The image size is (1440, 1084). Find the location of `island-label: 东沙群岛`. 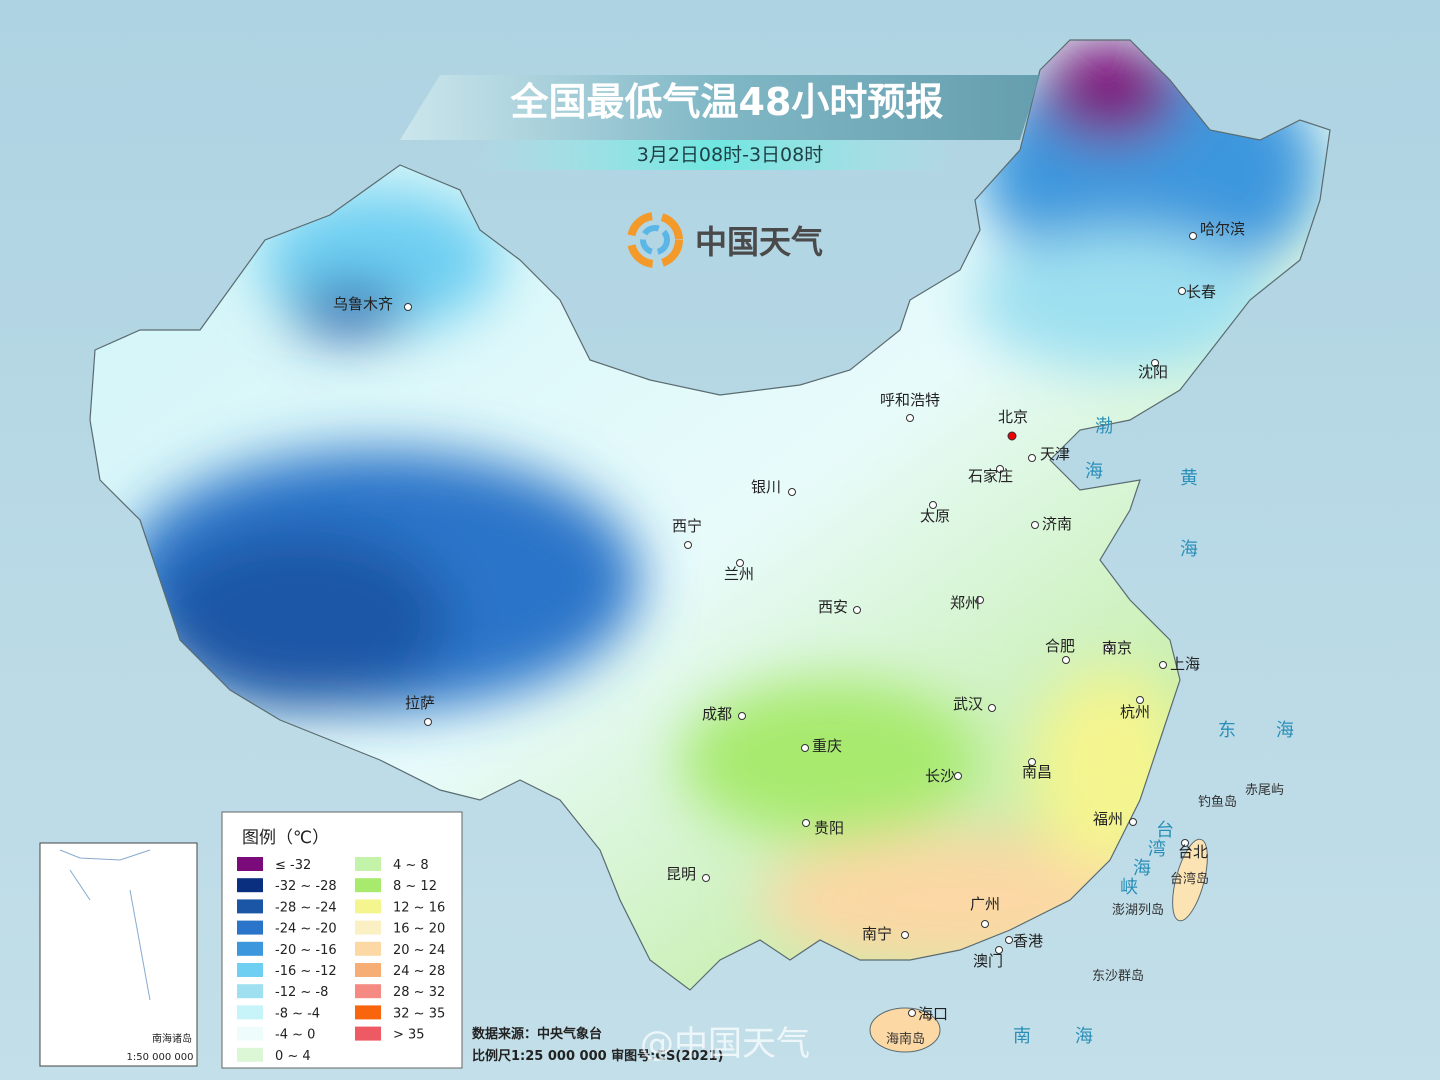

island-label: 东沙群岛 is located at coordinates (1118, 976).